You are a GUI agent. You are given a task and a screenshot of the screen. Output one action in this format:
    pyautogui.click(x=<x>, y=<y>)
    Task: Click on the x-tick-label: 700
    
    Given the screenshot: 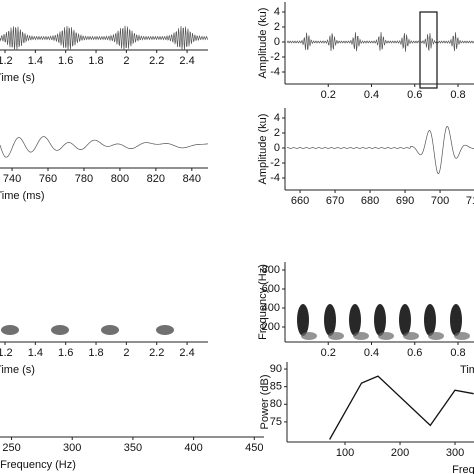 What is the action you would take?
    pyautogui.click(x=440, y=201)
    